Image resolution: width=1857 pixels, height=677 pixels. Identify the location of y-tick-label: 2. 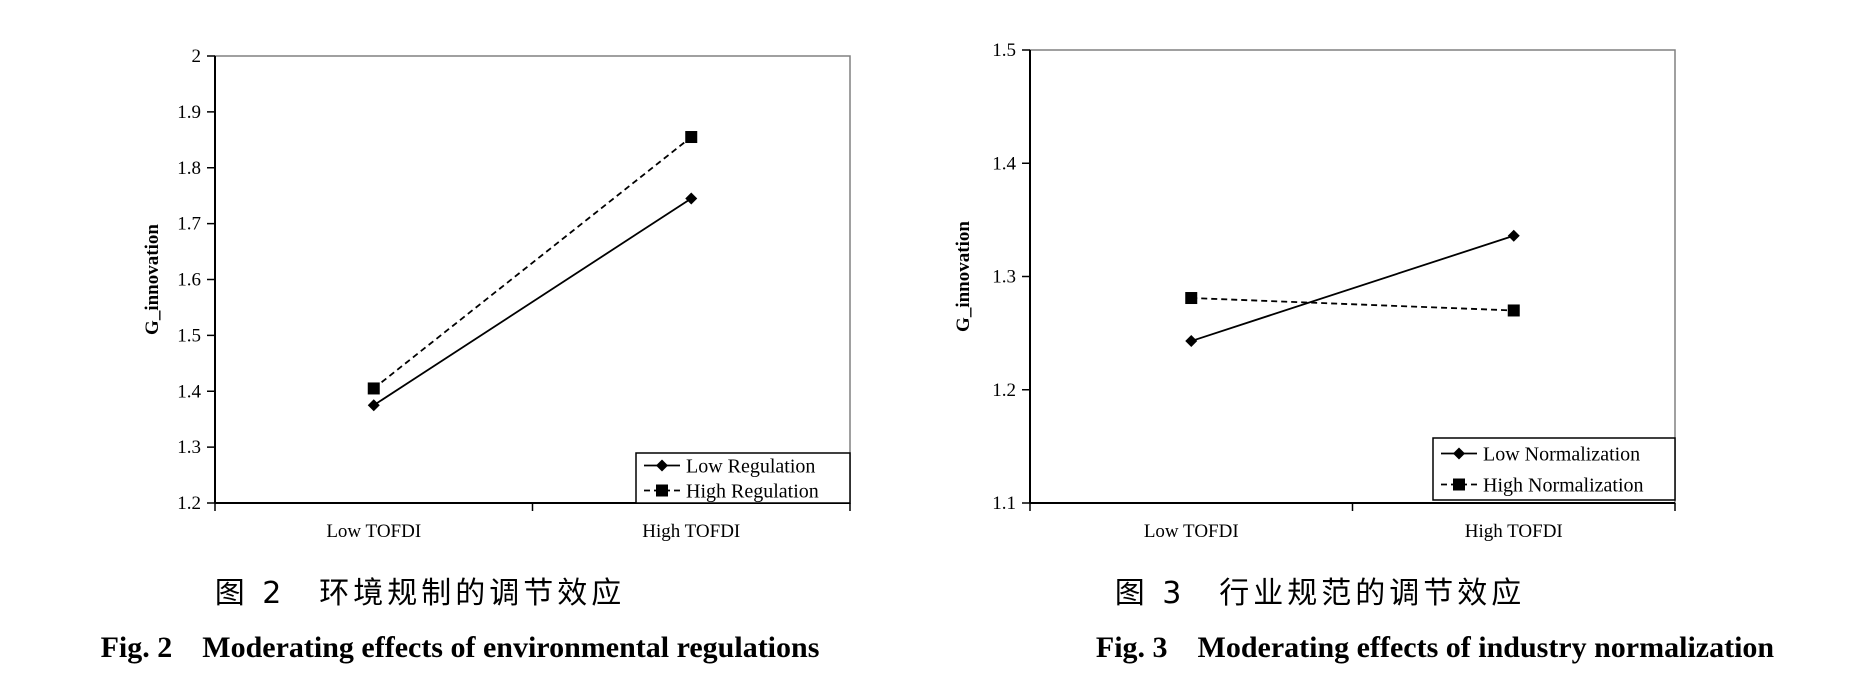
(197, 56).